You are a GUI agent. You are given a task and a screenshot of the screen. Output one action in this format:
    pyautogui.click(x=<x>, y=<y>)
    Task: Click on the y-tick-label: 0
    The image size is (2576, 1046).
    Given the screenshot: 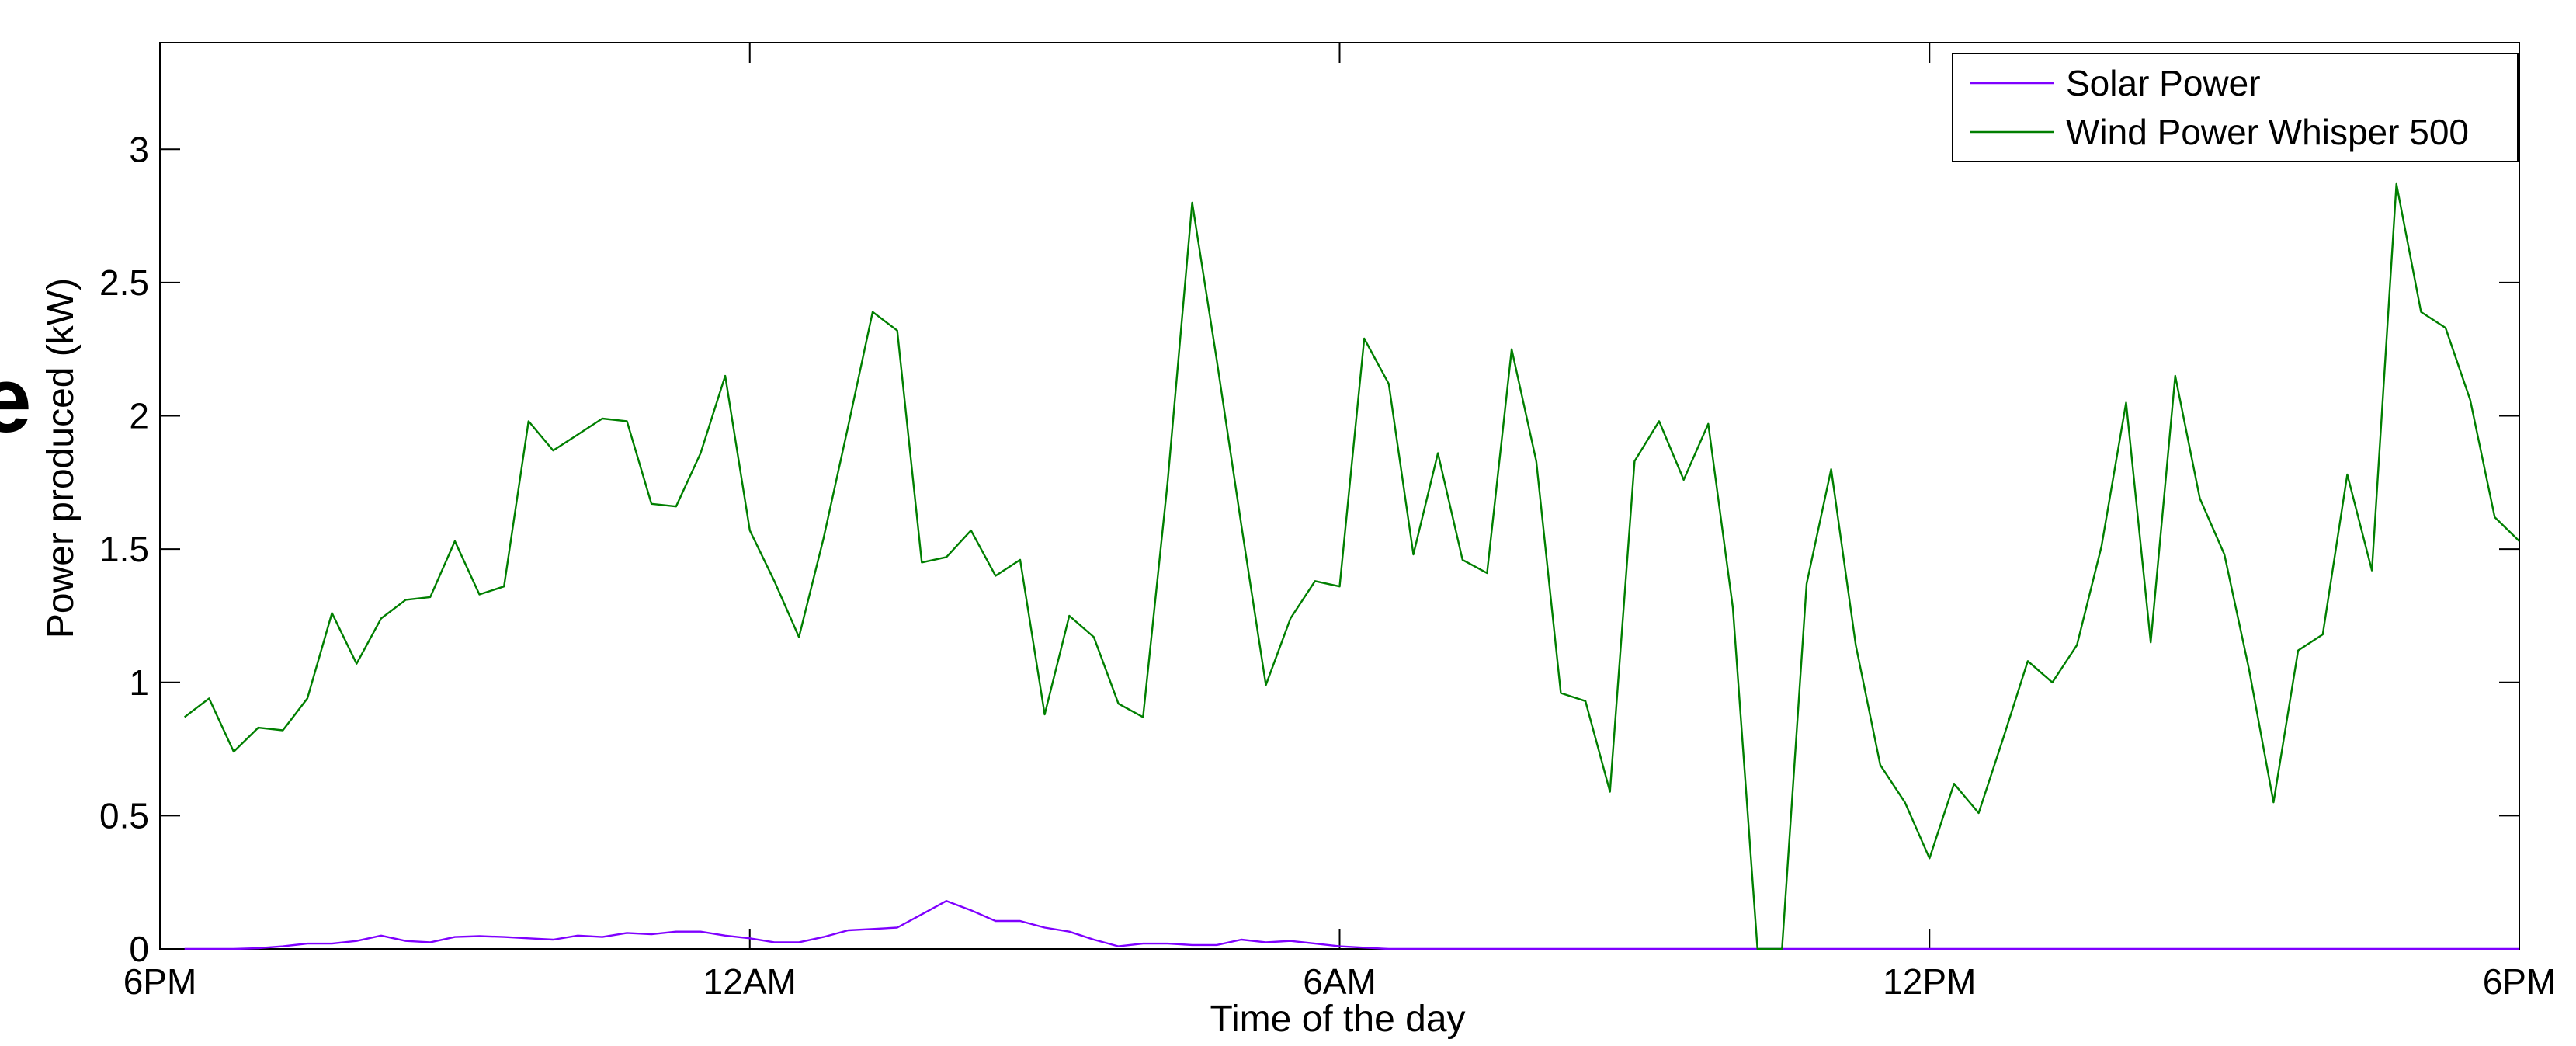 What is the action you would take?
    pyautogui.click(x=139, y=949)
    